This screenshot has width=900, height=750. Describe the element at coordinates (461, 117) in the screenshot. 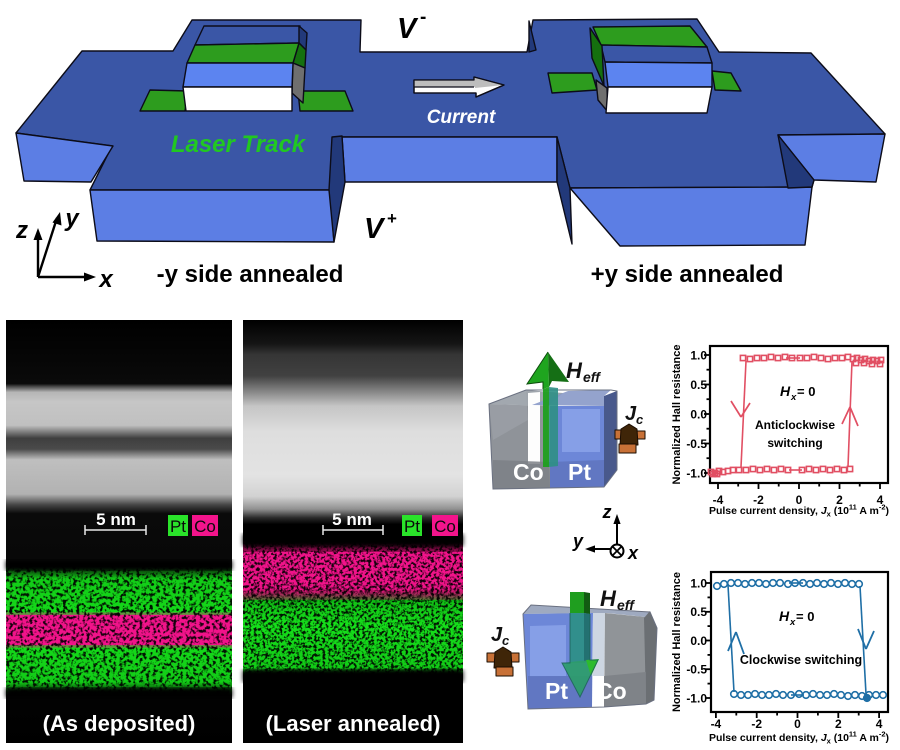

I see `svg-text: Current` at that location.